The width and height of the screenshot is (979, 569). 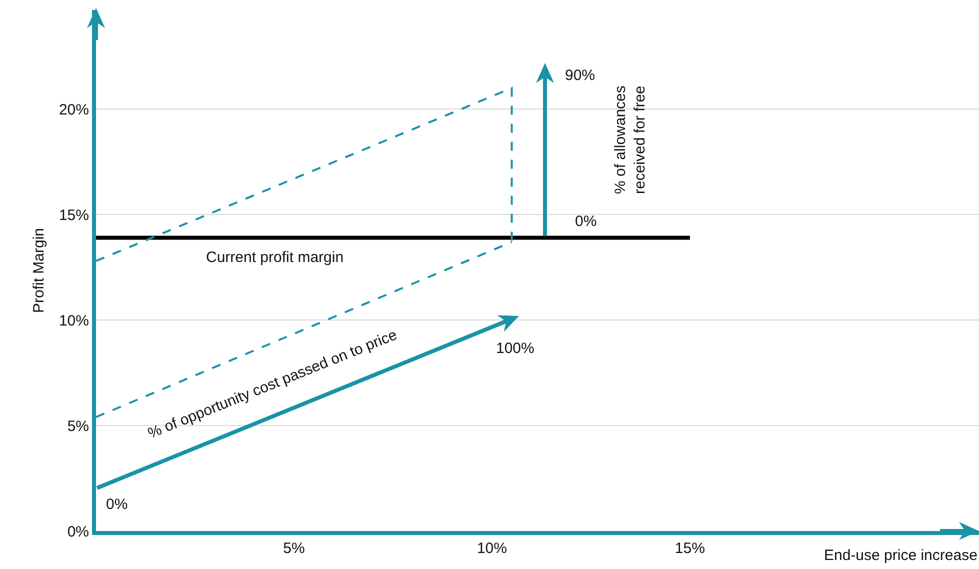 I want to click on annotation: 100%, so click(x=515, y=348).